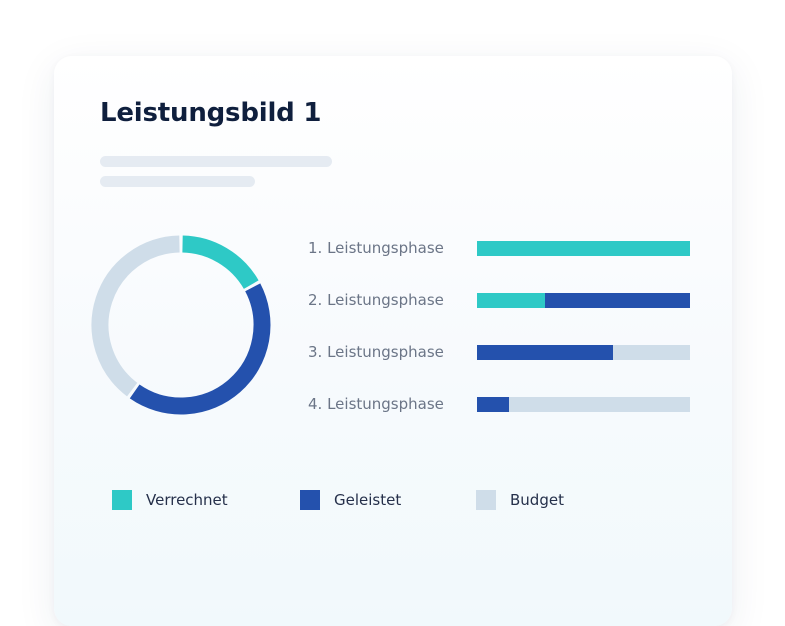 This screenshot has height=626, width=785. Describe the element at coordinates (211, 113) in the screenshot. I see `card-title: Leistungsbild 1` at that location.